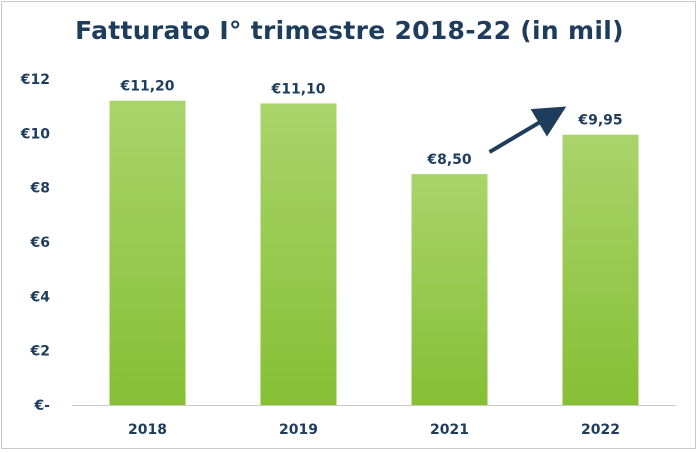 The image size is (699, 452). What do you see at coordinates (35, 80) in the screenshot?
I see `y-tick-label: €12` at bounding box center [35, 80].